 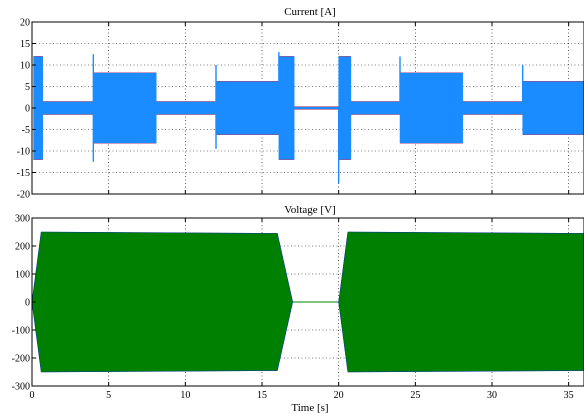 What do you see at coordinates (310, 12) in the screenshot?
I see `current-title: Current [A]` at bounding box center [310, 12].